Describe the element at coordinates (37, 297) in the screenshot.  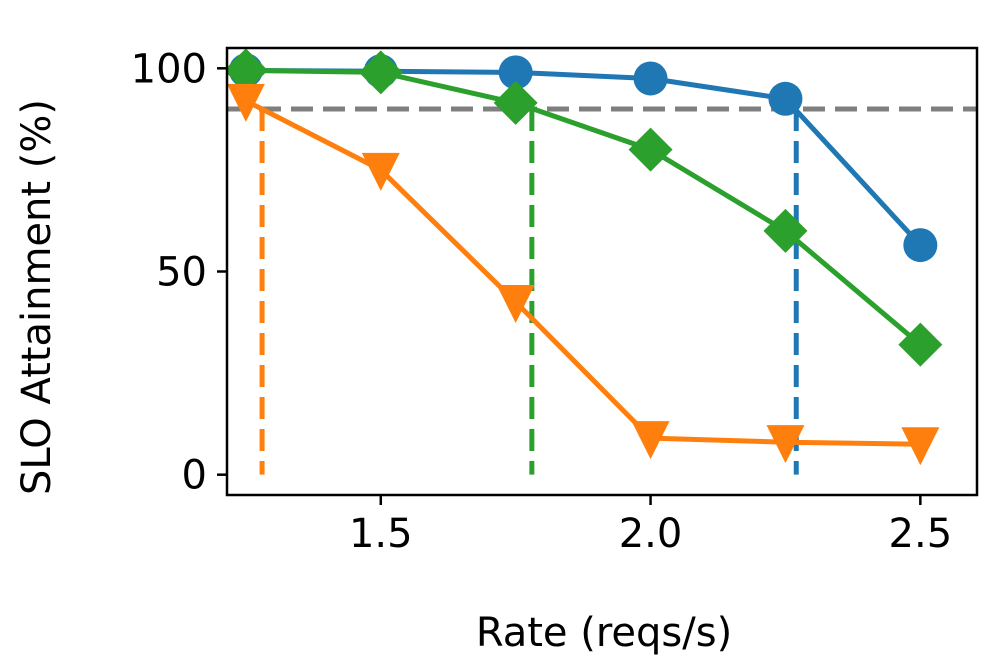
I see `y-axis-title: SLO Attainment (%)` at that location.